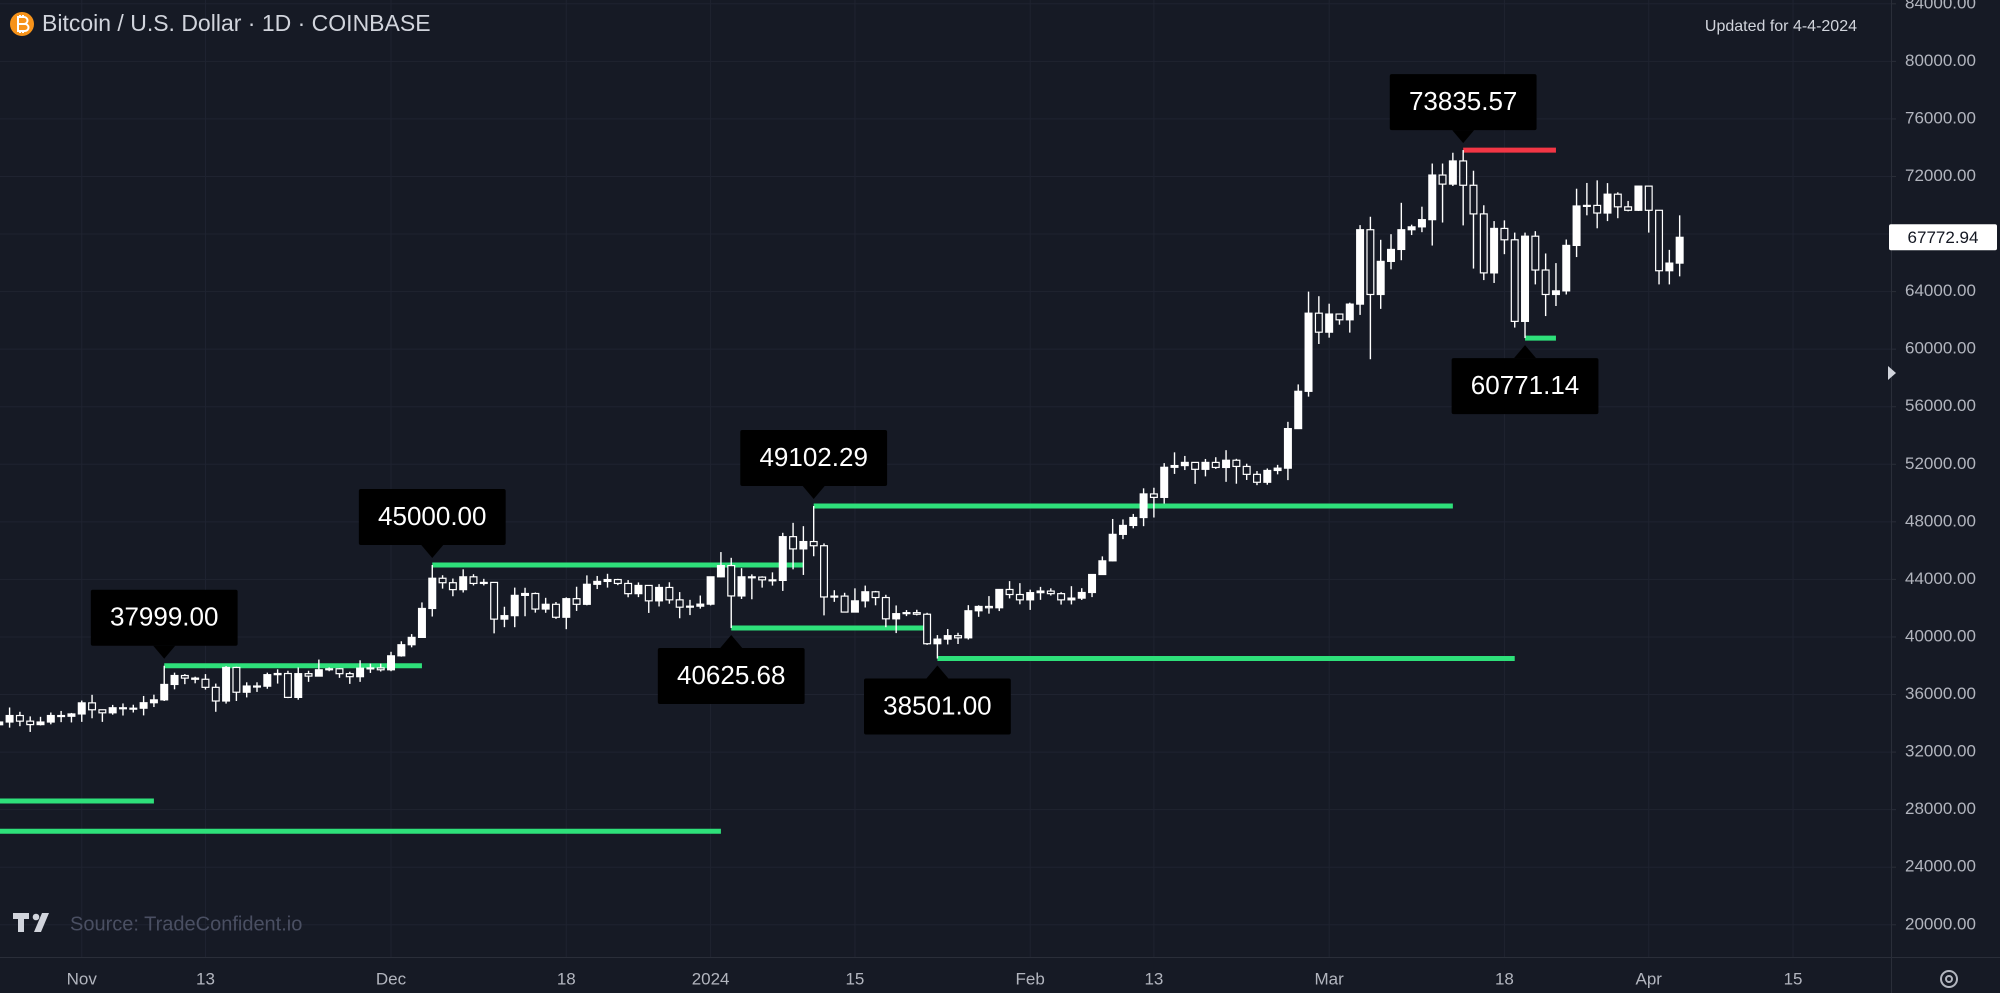 Image resolution: width=2000 pixels, height=993 pixels. I want to click on callout-label: 38501.00, so click(937, 705).